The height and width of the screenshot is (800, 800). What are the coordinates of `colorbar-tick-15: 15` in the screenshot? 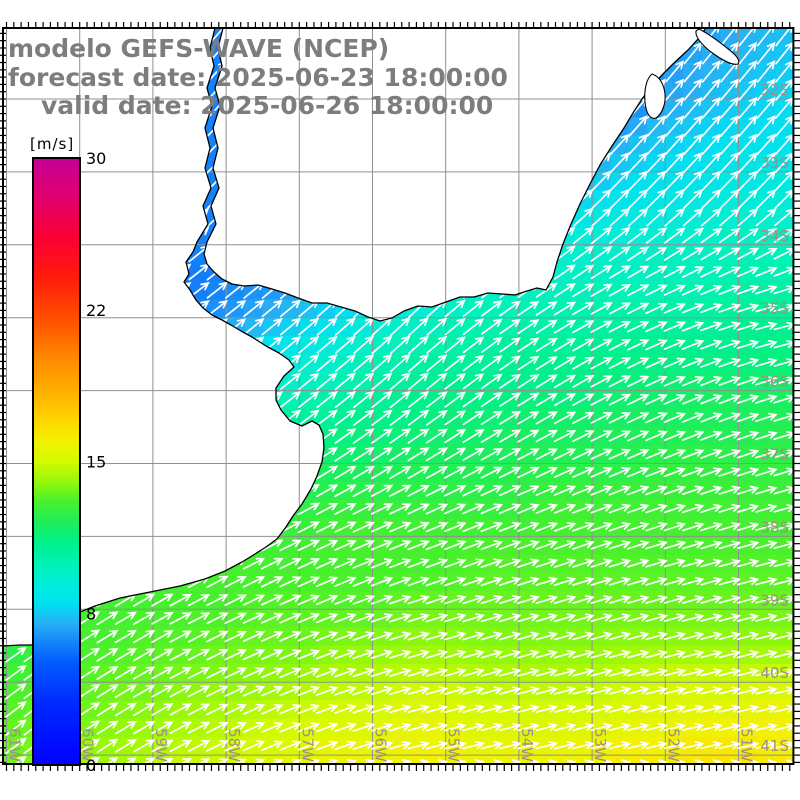 It's located at (96, 462).